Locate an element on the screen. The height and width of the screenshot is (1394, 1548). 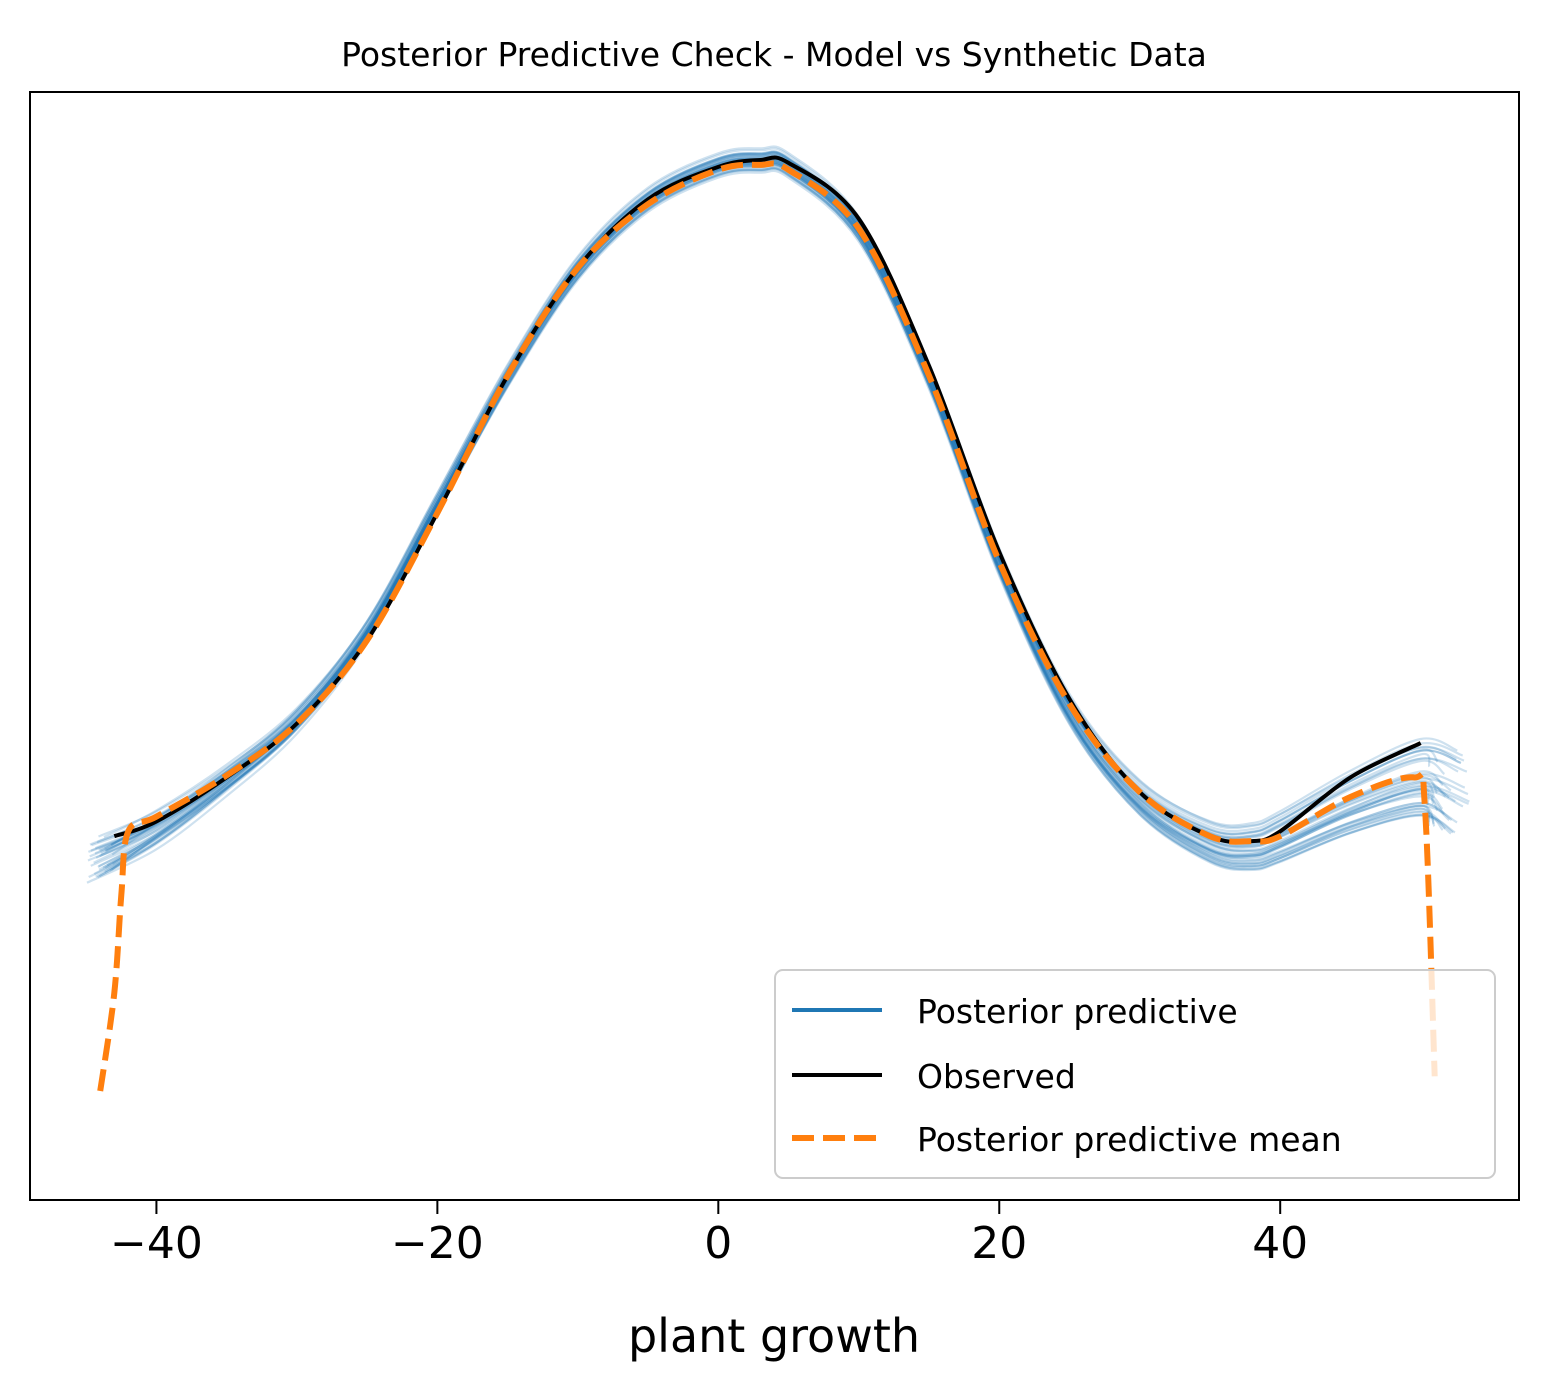
legend-label-posterior-predictive-mean: Posterior predictive mean is located at coordinates (1129, 1139).